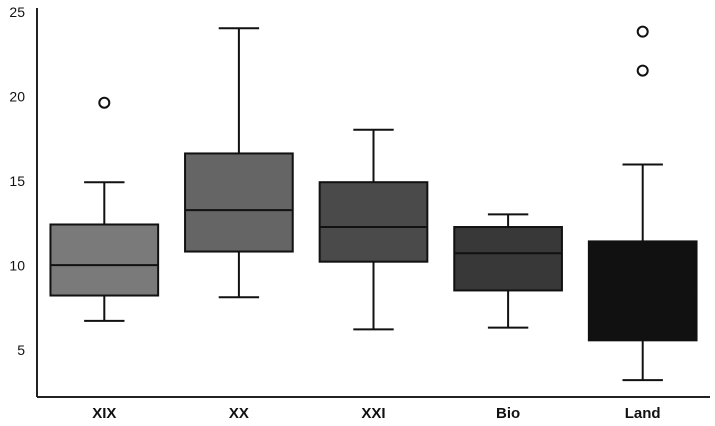 The image size is (715, 426). Describe the element at coordinates (643, 413) in the screenshot. I see `x-tick-label: Land` at that location.